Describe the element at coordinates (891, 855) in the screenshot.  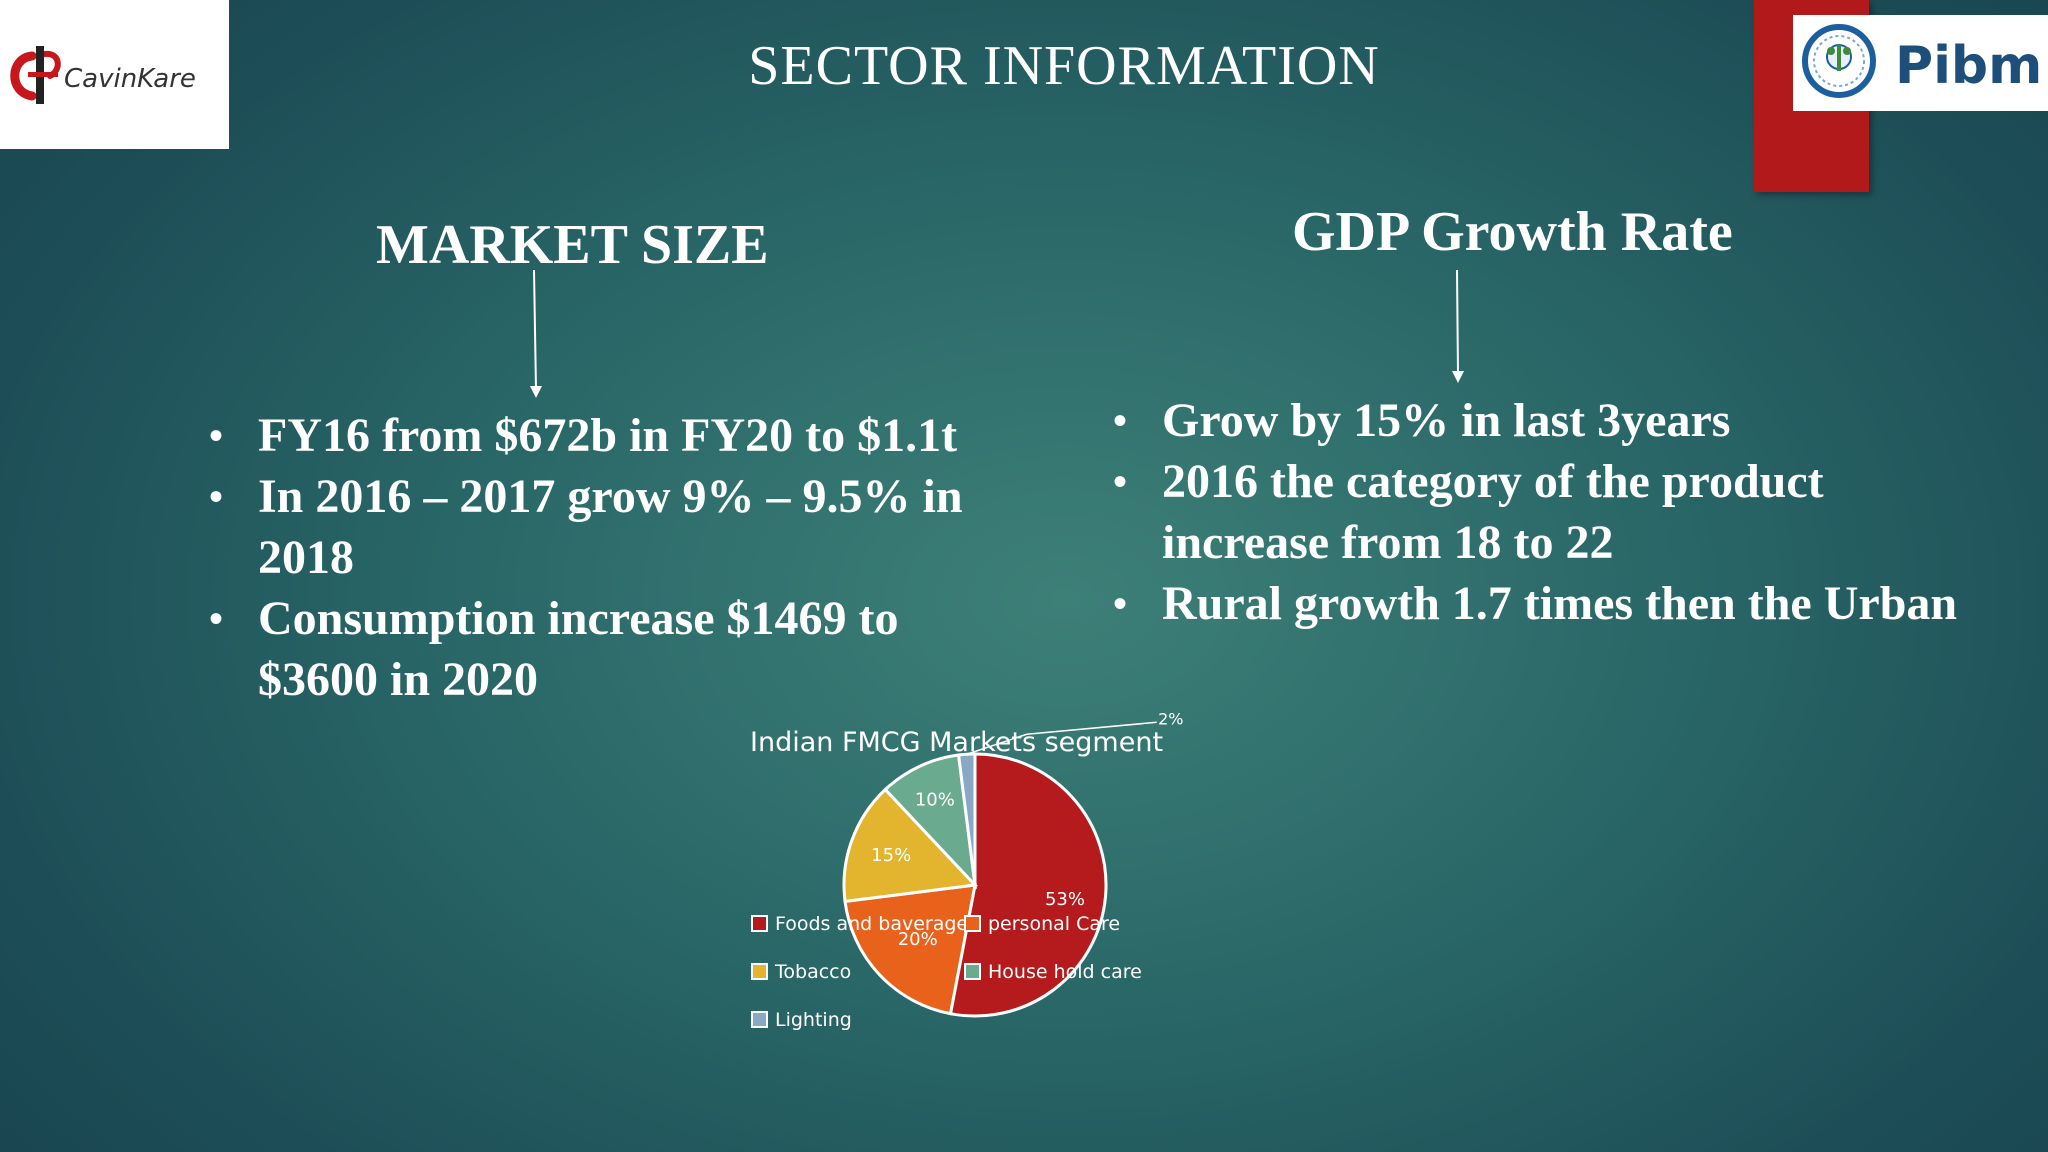
I see `pie-data-label: 15%` at that location.